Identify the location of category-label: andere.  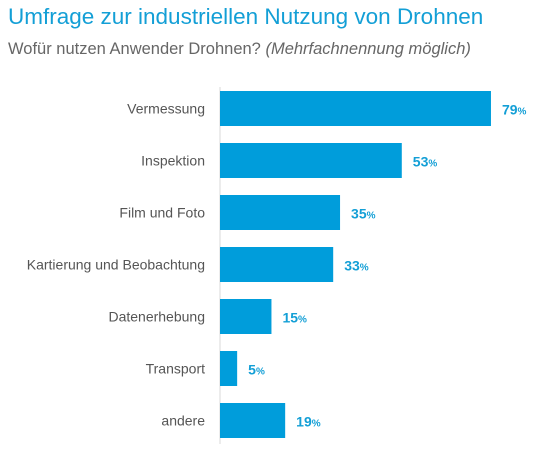
(183, 421).